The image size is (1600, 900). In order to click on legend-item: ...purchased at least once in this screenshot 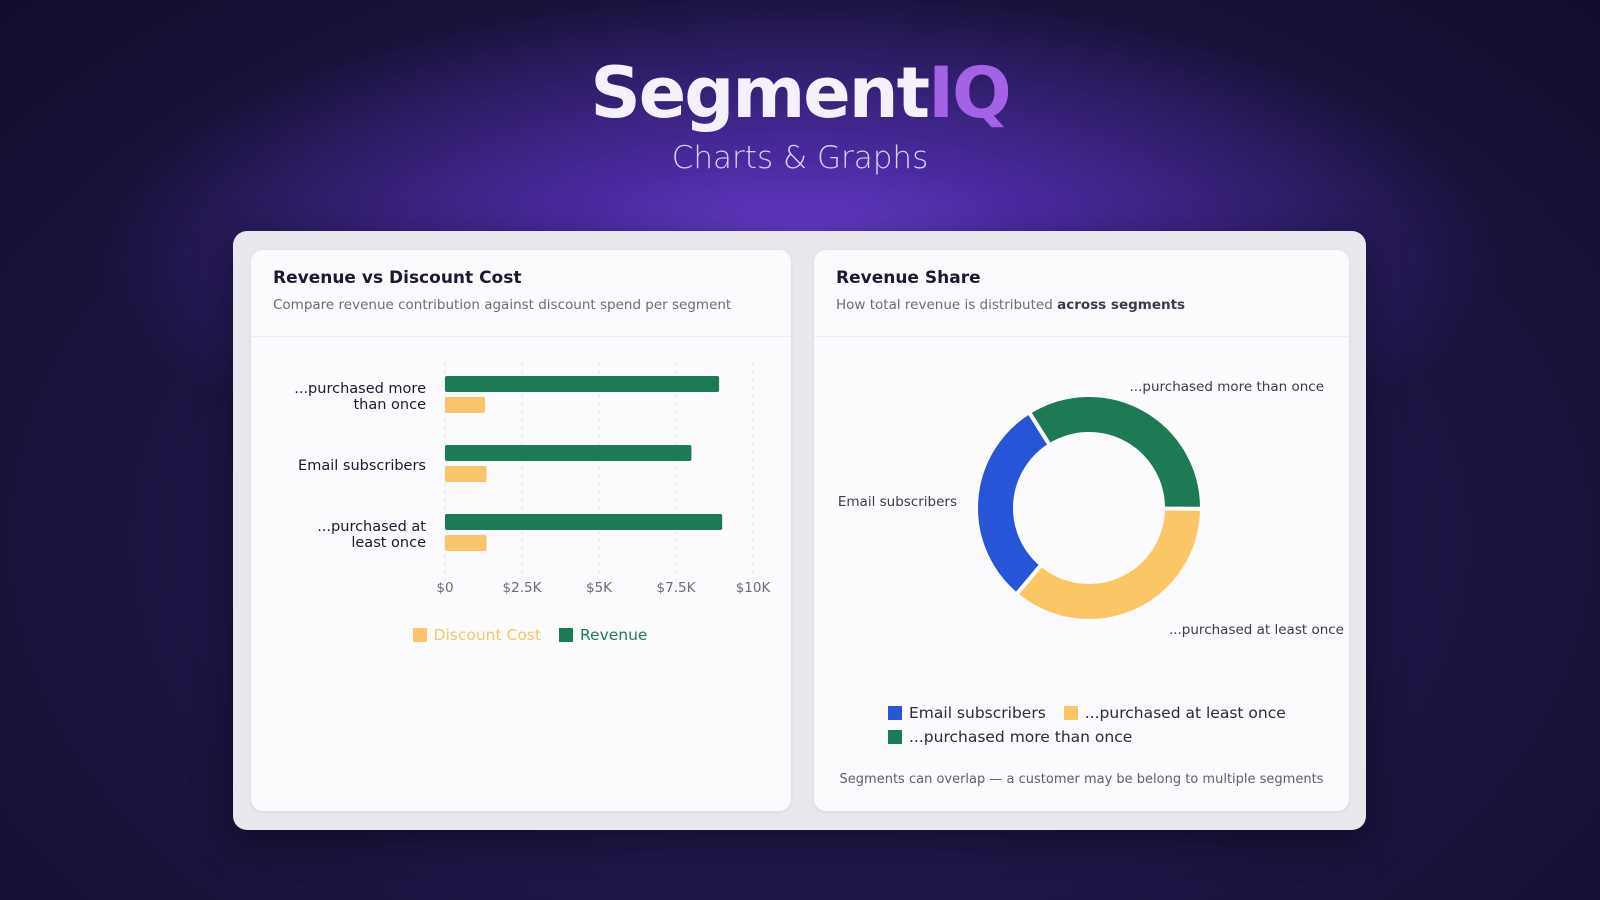, I will do `click(1174, 713)`.